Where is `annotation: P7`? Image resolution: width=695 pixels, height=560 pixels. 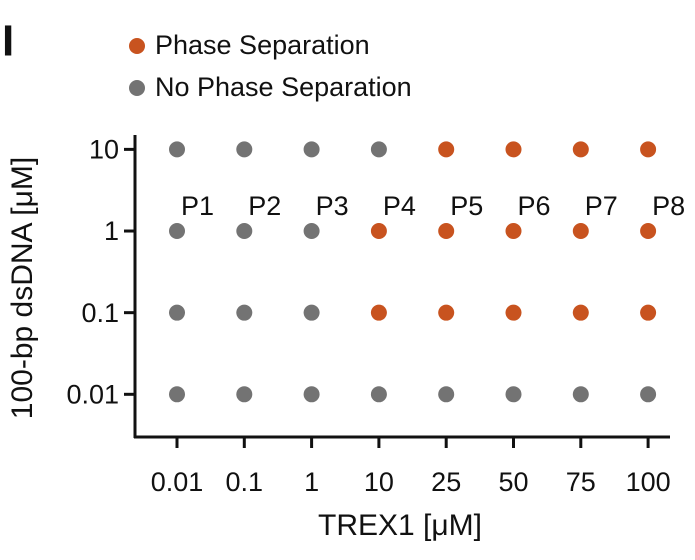 annotation: P7 is located at coordinates (601, 206).